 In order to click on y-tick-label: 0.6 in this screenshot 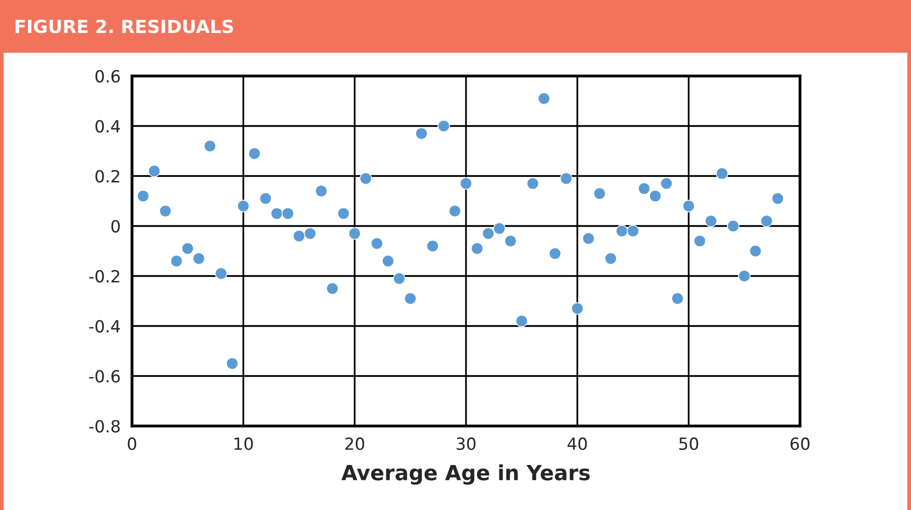, I will do `click(107, 76)`.